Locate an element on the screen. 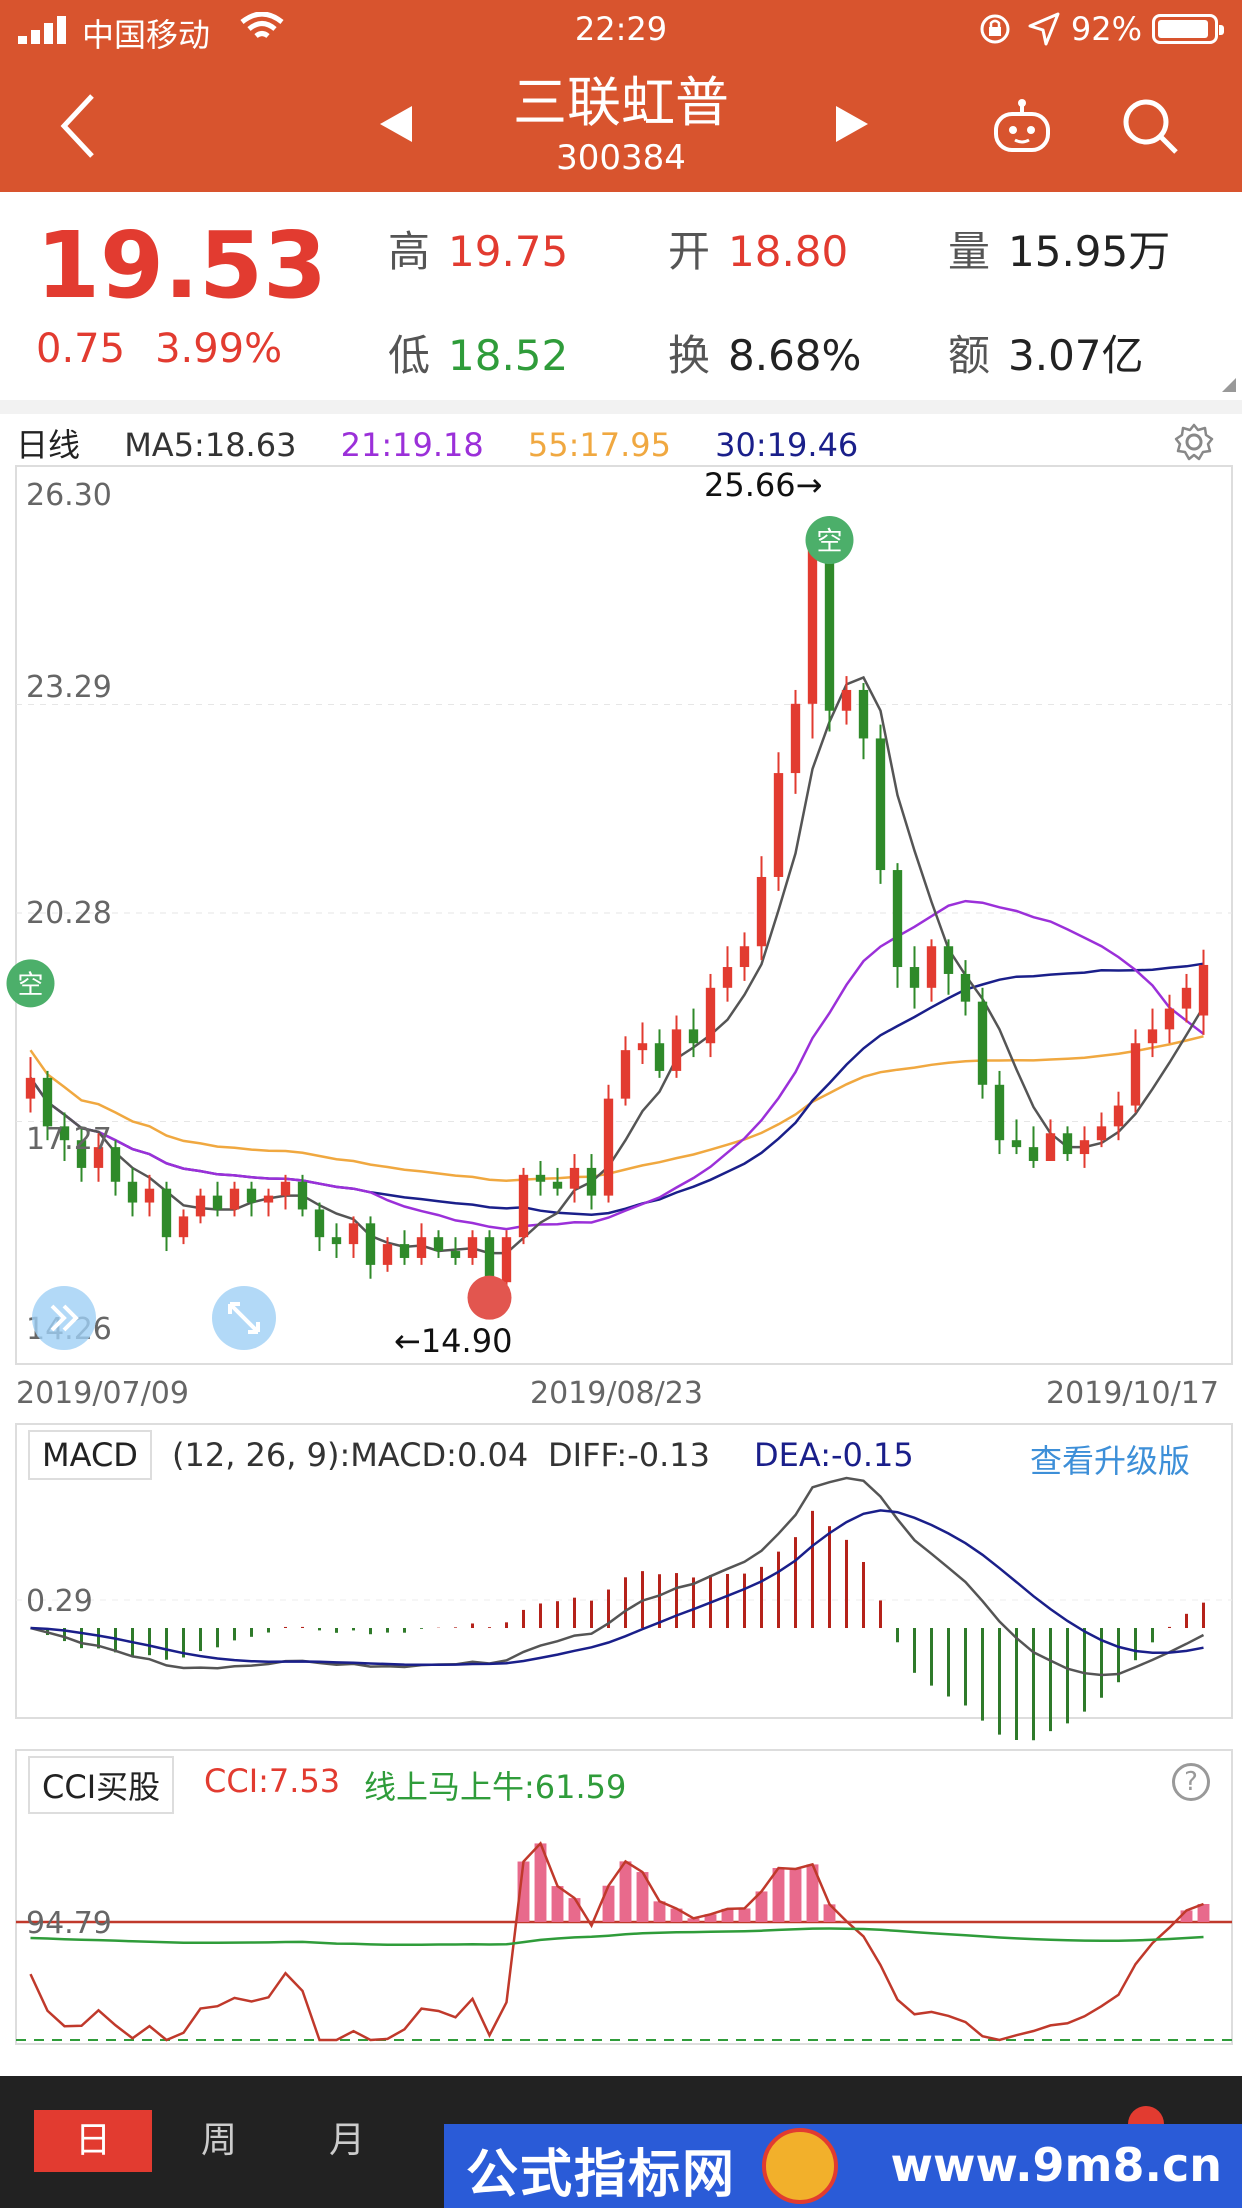 This screenshot has height=2208, width=1242. tab-month: 月 is located at coordinates (346, 2140).